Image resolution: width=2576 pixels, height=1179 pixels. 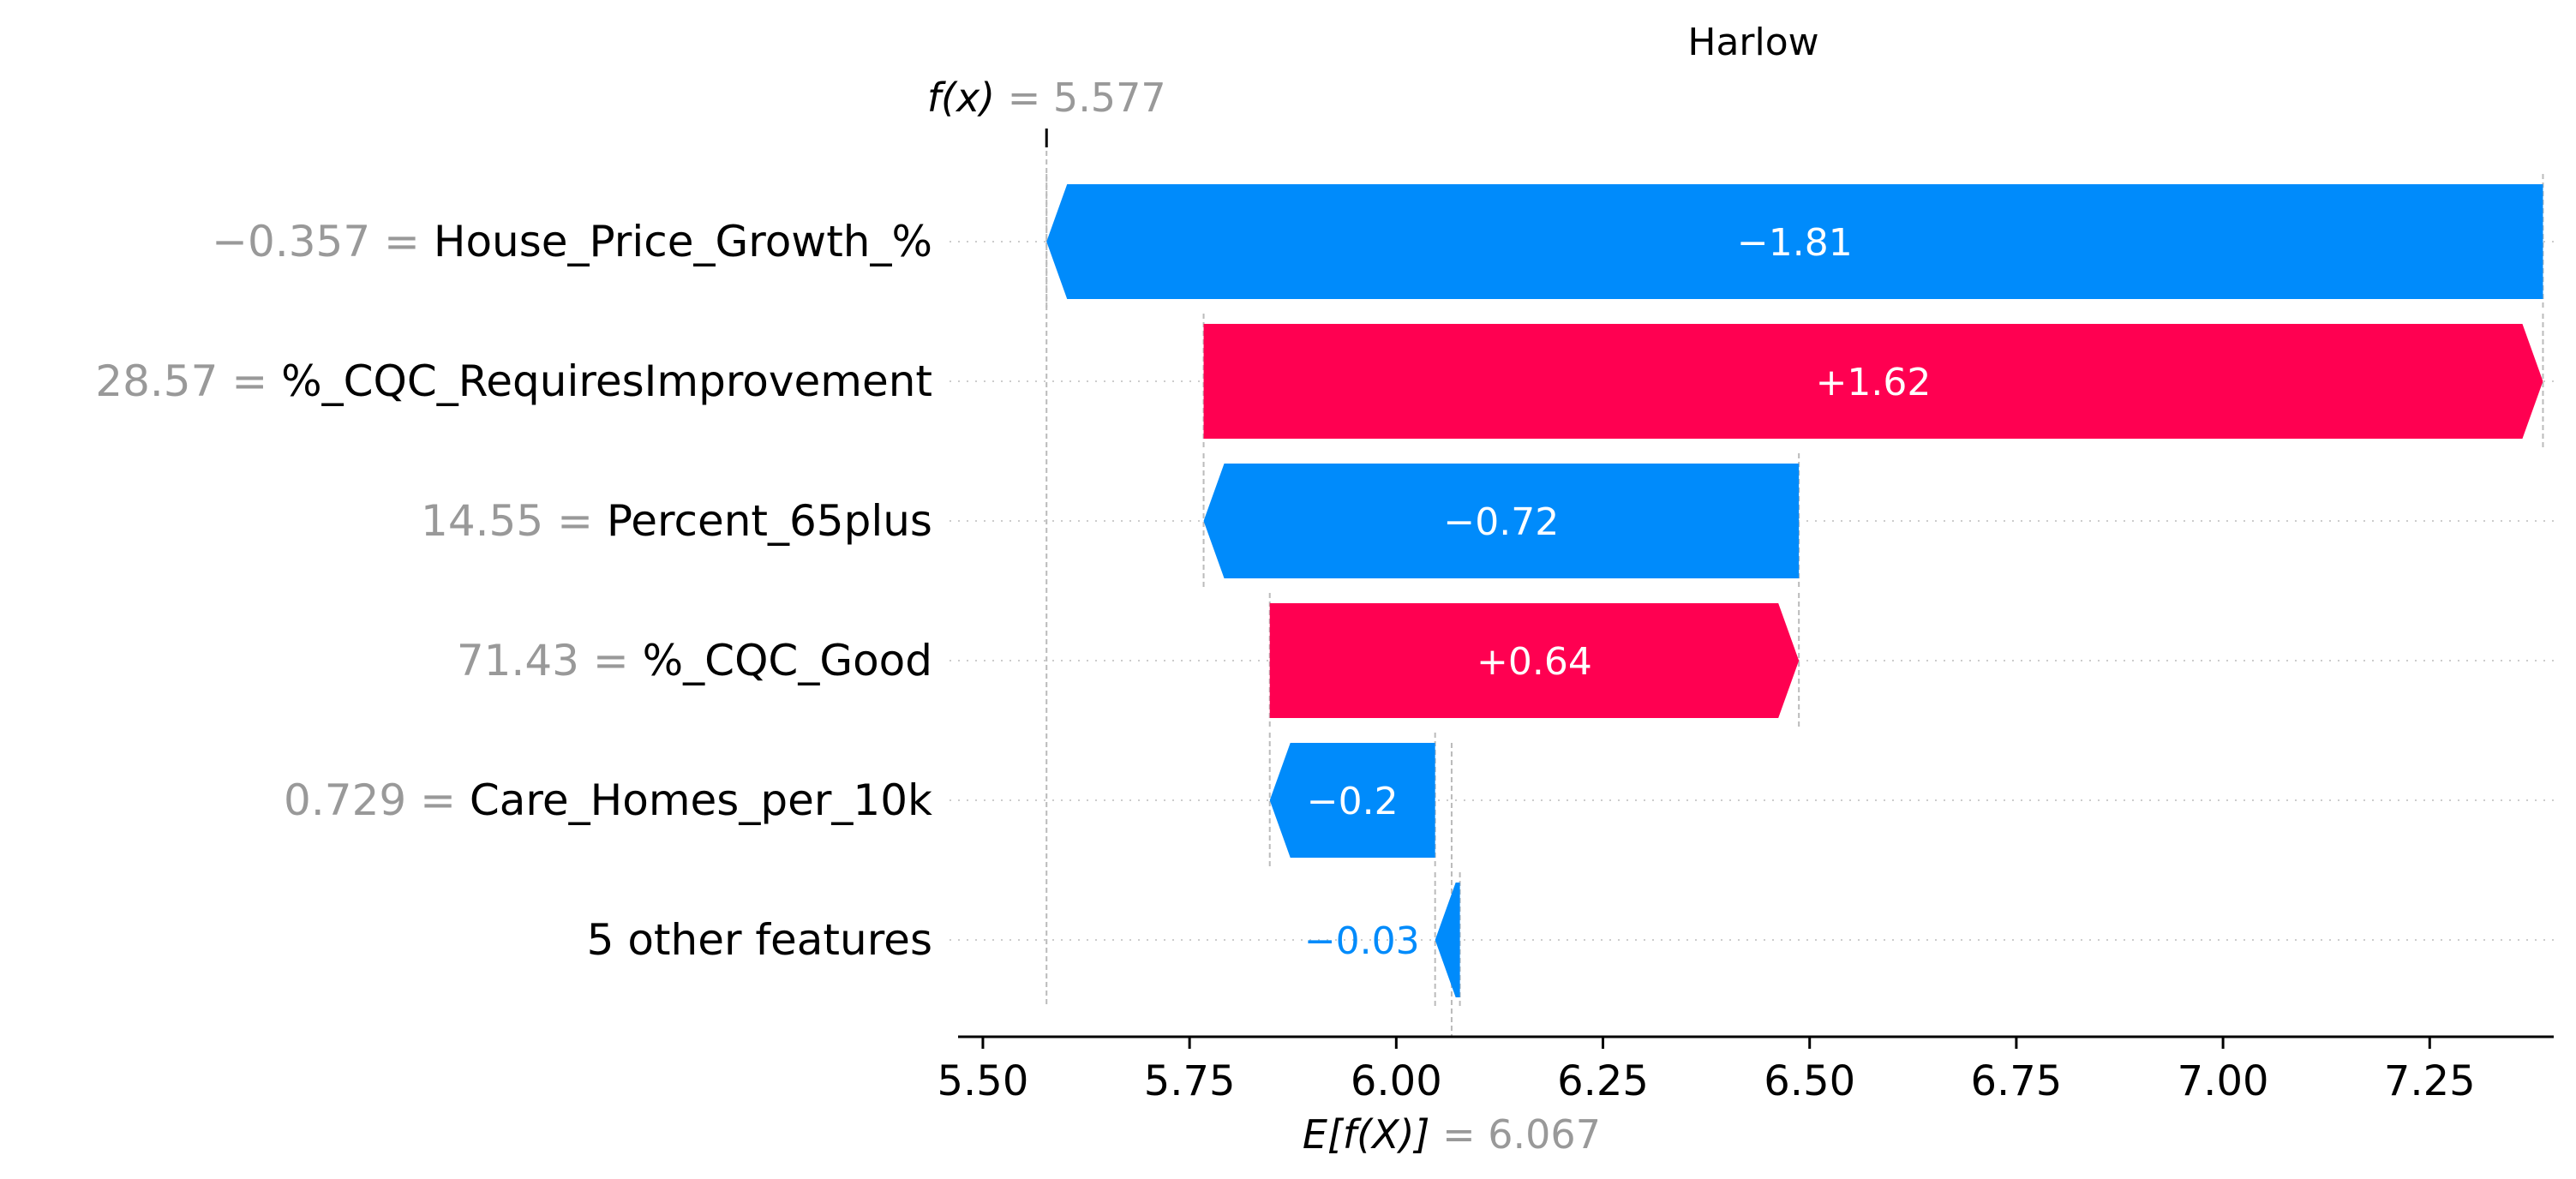 I want to click on bar-value-label: −1.81, so click(x=1795, y=243).